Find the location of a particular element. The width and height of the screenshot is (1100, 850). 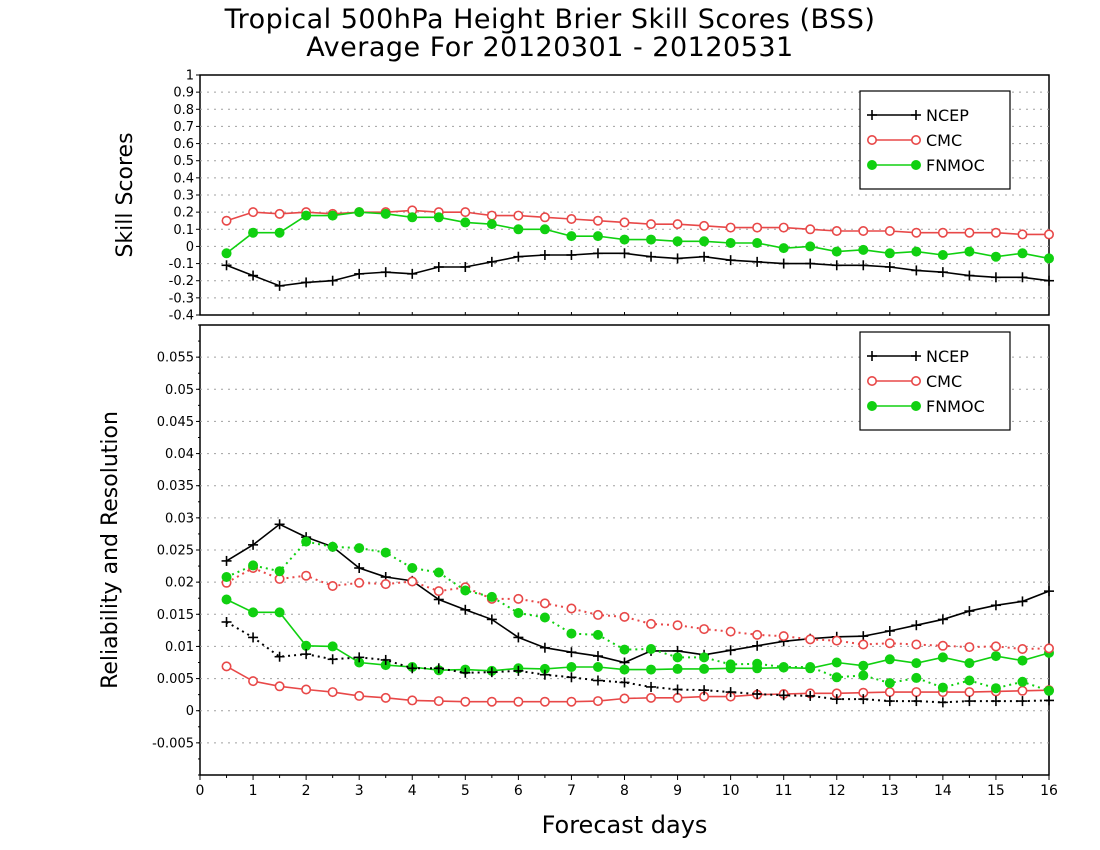

series-fnmoc is located at coordinates (637, 635).